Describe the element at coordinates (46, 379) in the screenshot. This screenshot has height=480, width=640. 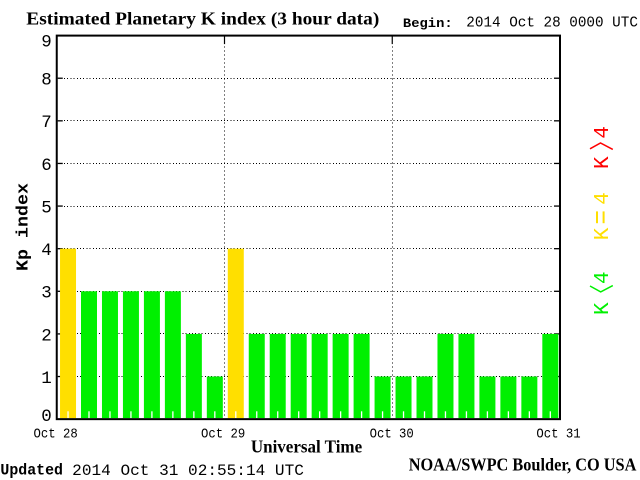
I see `svg-text: 1` at that location.